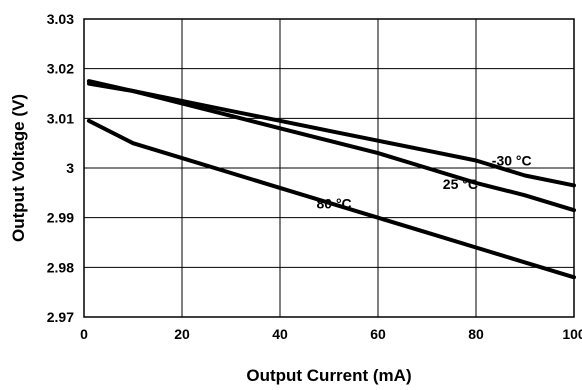 Image resolution: width=582 pixels, height=390 pixels. I want to click on y-tick-label: 3.02, so click(60, 69).